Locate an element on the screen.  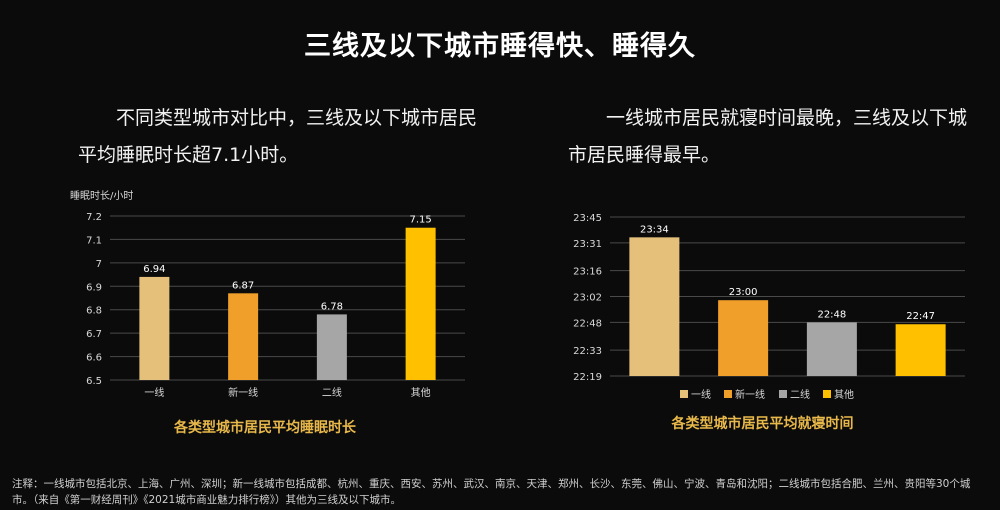
y-tick-label: 22:48 is located at coordinates (587, 323).